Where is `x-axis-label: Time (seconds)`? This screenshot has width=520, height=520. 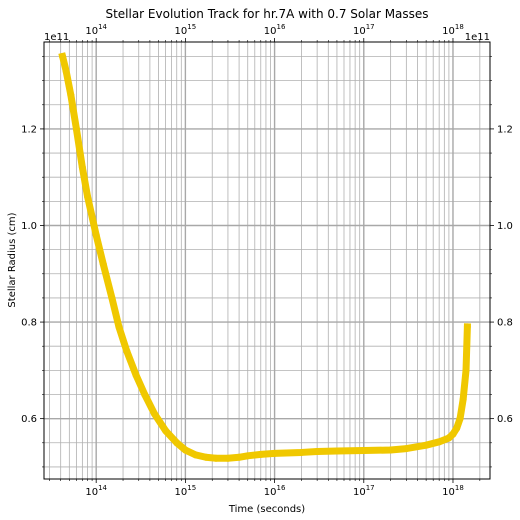 x-axis-label: Time (seconds) is located at coordinates (266, 509).